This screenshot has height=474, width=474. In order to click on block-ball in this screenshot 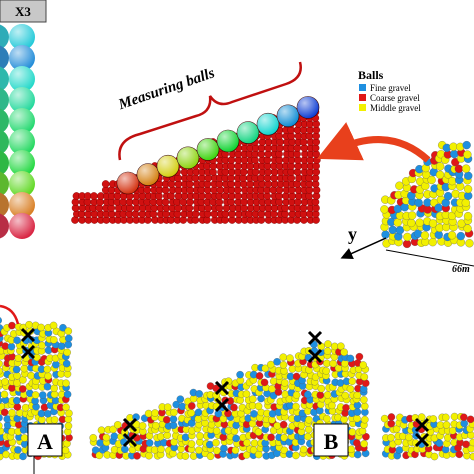, I will do `click(94, 196)`.